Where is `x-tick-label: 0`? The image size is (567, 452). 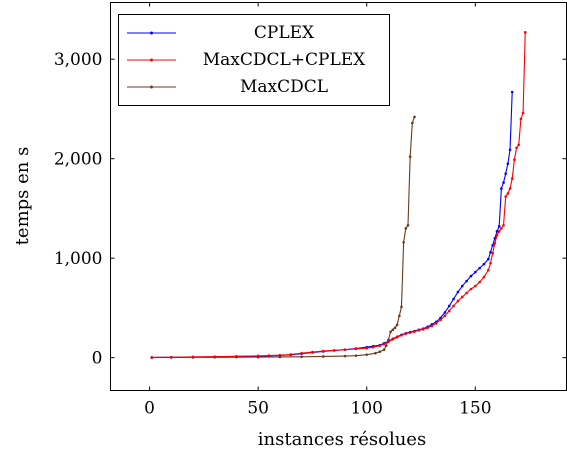
x-tick-label: 0 is located at coordinates (149, 409).